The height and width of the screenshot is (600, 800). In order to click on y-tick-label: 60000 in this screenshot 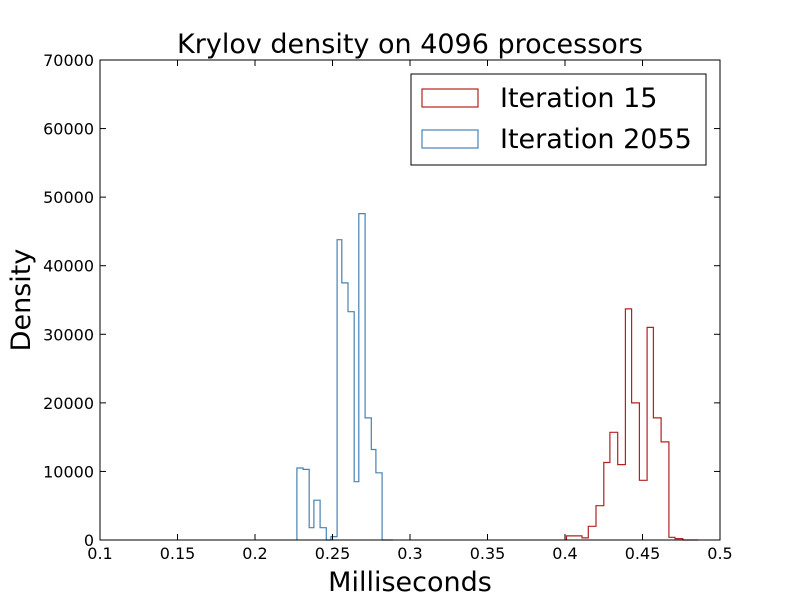, I will do `click(68, 129)`.